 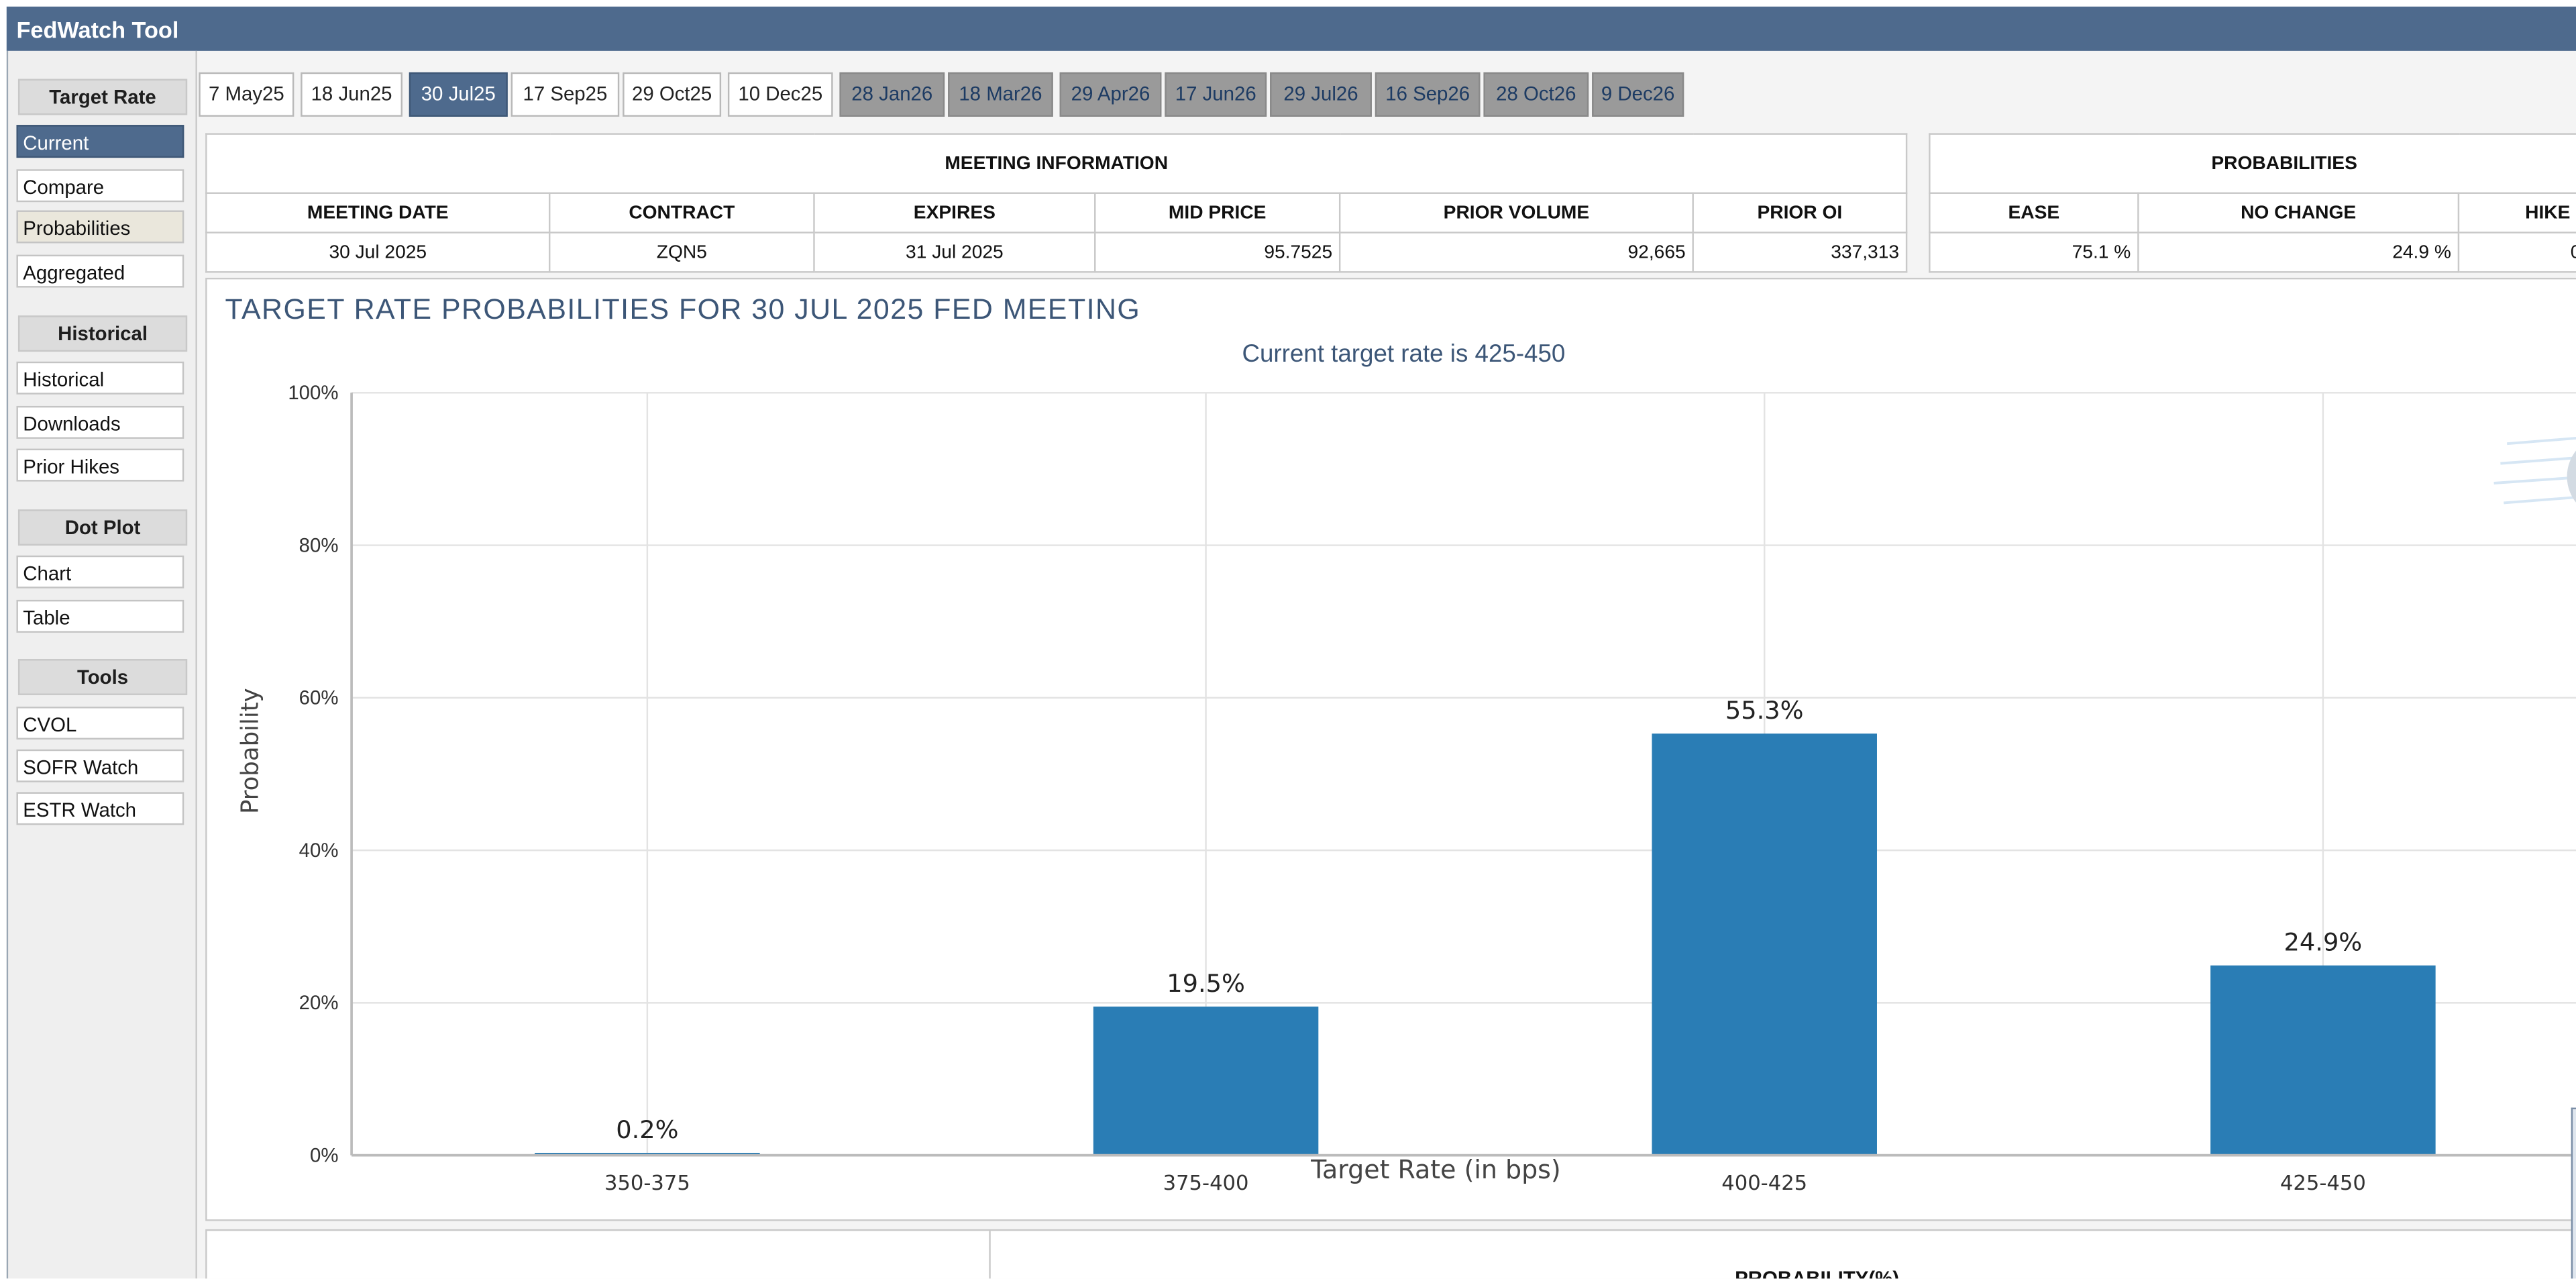 What do you see at coordinates (990, 1255) in the screenshot?
I see `table-divider` at bounding box center [990, 1255].